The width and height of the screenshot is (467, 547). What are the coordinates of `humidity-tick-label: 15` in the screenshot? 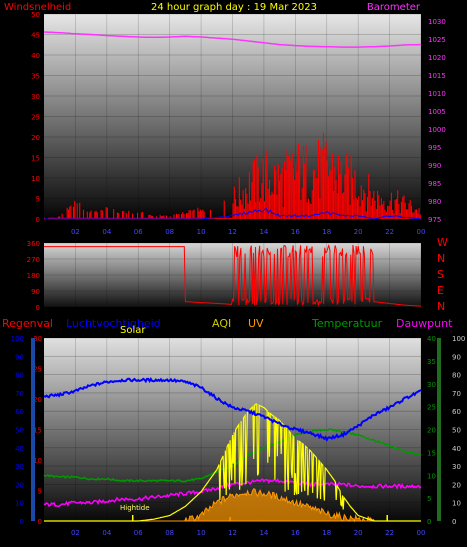 It's located at (37, 431).